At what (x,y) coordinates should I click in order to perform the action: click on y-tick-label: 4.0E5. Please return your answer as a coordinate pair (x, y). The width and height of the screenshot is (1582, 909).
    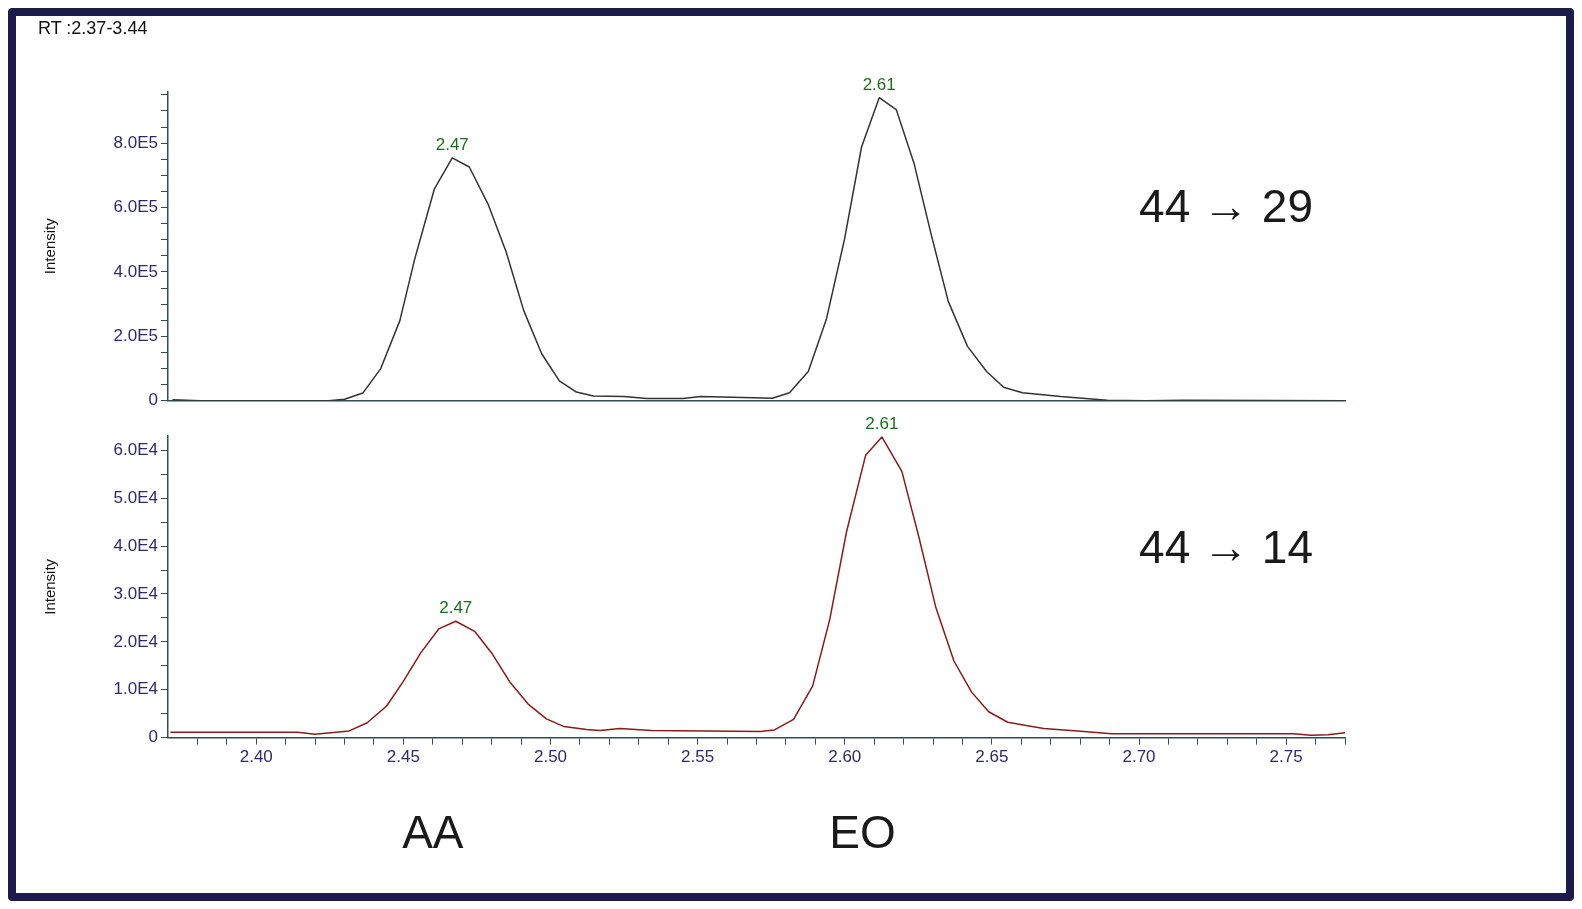
    Looking at the image, I should click on (135, 271).